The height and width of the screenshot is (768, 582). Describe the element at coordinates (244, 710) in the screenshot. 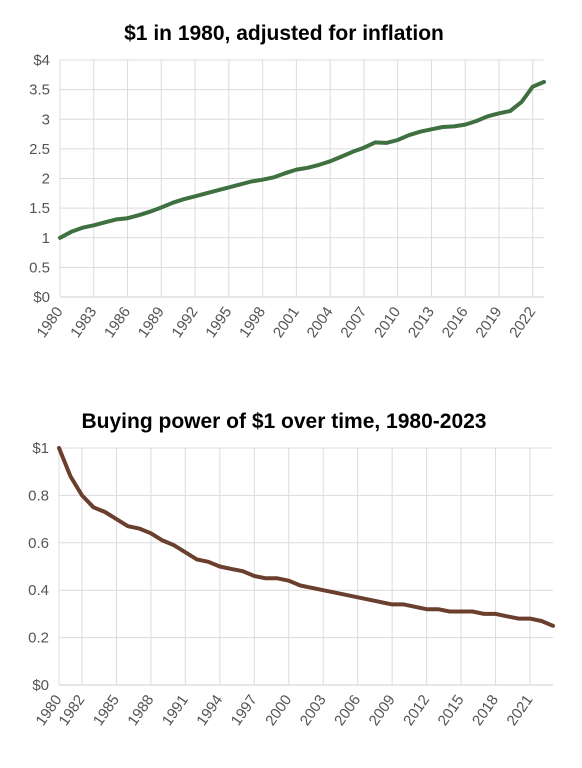

I see `x-tick-label: 1997` at that location.